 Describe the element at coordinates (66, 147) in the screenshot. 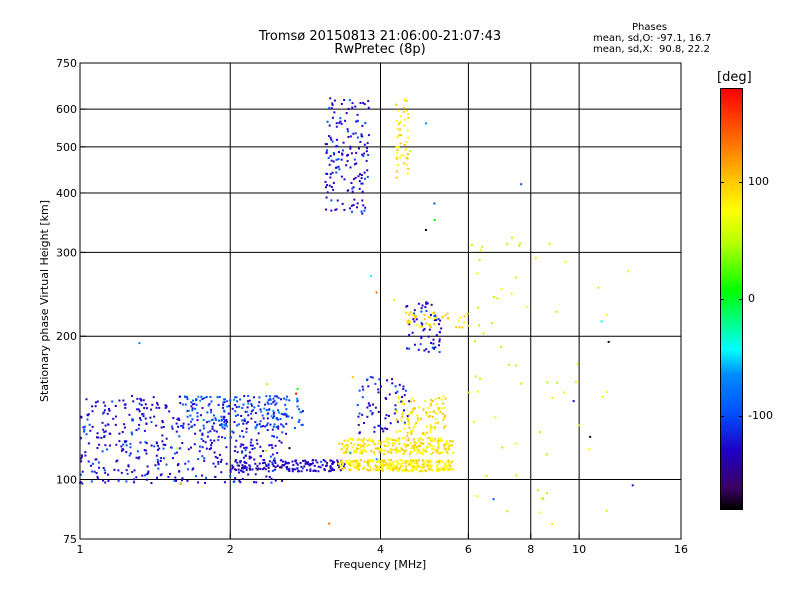

I see `y-tick-label: 500` at that location.